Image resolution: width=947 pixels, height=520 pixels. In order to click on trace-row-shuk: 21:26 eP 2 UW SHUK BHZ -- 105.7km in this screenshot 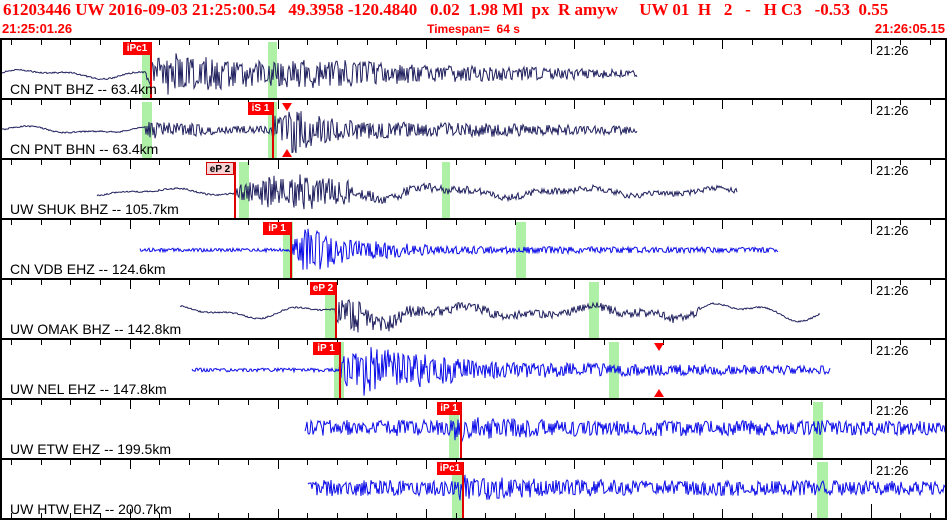, I will do `click(473, 188)`.